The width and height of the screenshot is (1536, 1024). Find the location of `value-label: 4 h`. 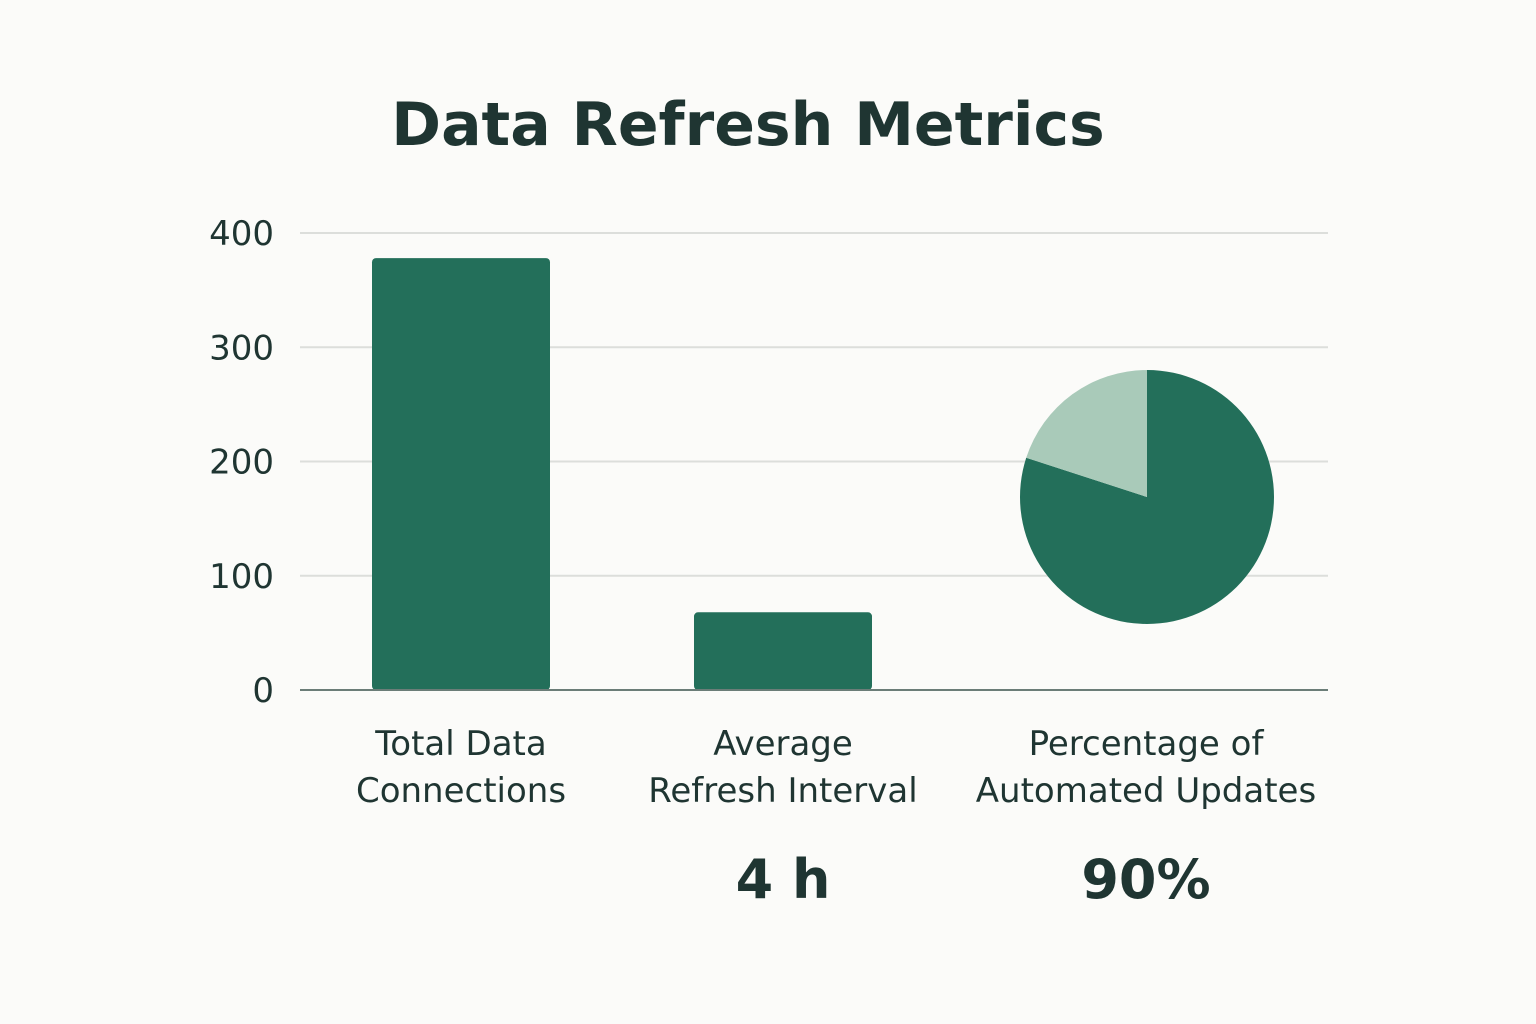

value-label: 4 h is located at coordinates (783, 879).